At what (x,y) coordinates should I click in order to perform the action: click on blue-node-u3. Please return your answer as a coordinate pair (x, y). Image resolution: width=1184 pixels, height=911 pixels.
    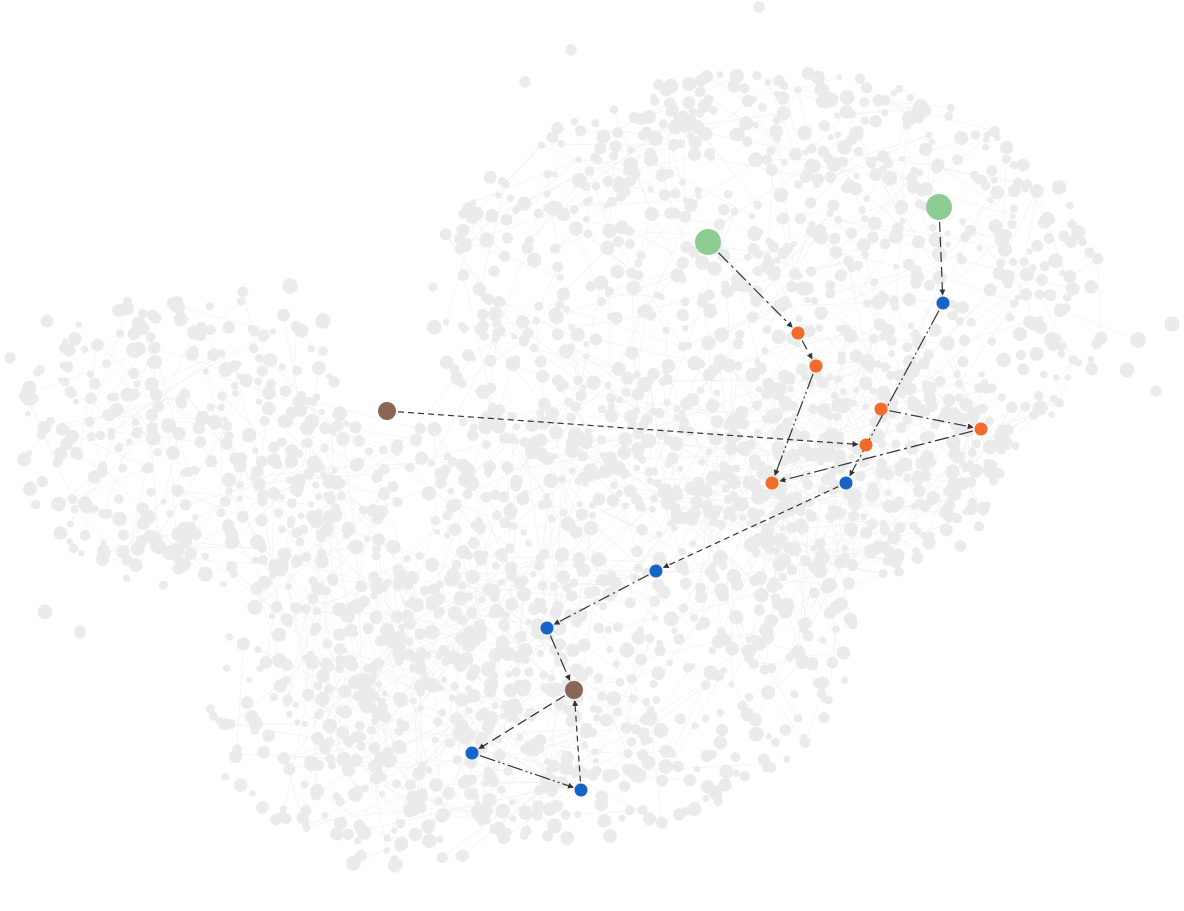
    Looking at the image, I should click on (656, 571).